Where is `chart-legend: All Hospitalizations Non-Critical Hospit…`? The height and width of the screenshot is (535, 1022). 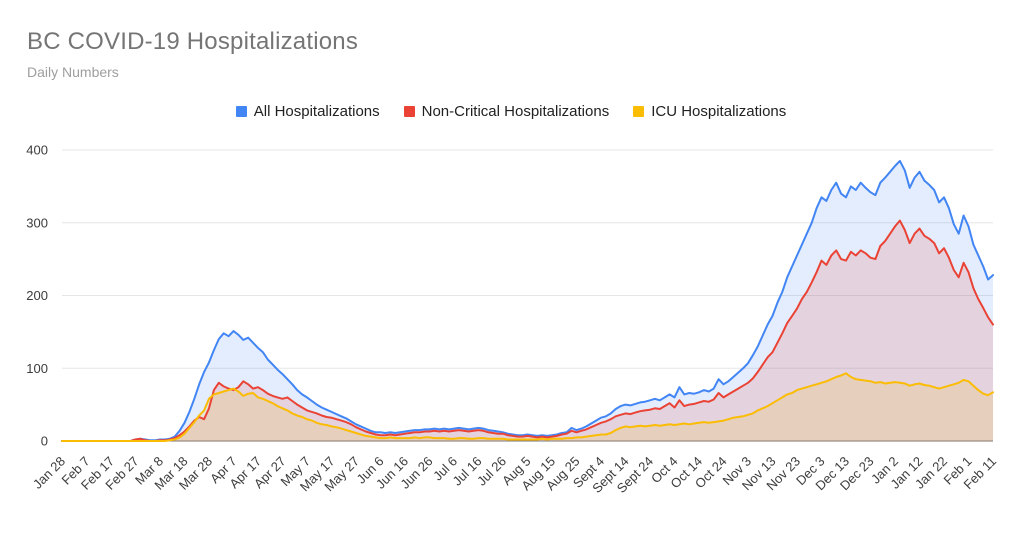 chart-legend: All Hospitalizations Non-Critical Hospit… is located at coordinates (511, 111).